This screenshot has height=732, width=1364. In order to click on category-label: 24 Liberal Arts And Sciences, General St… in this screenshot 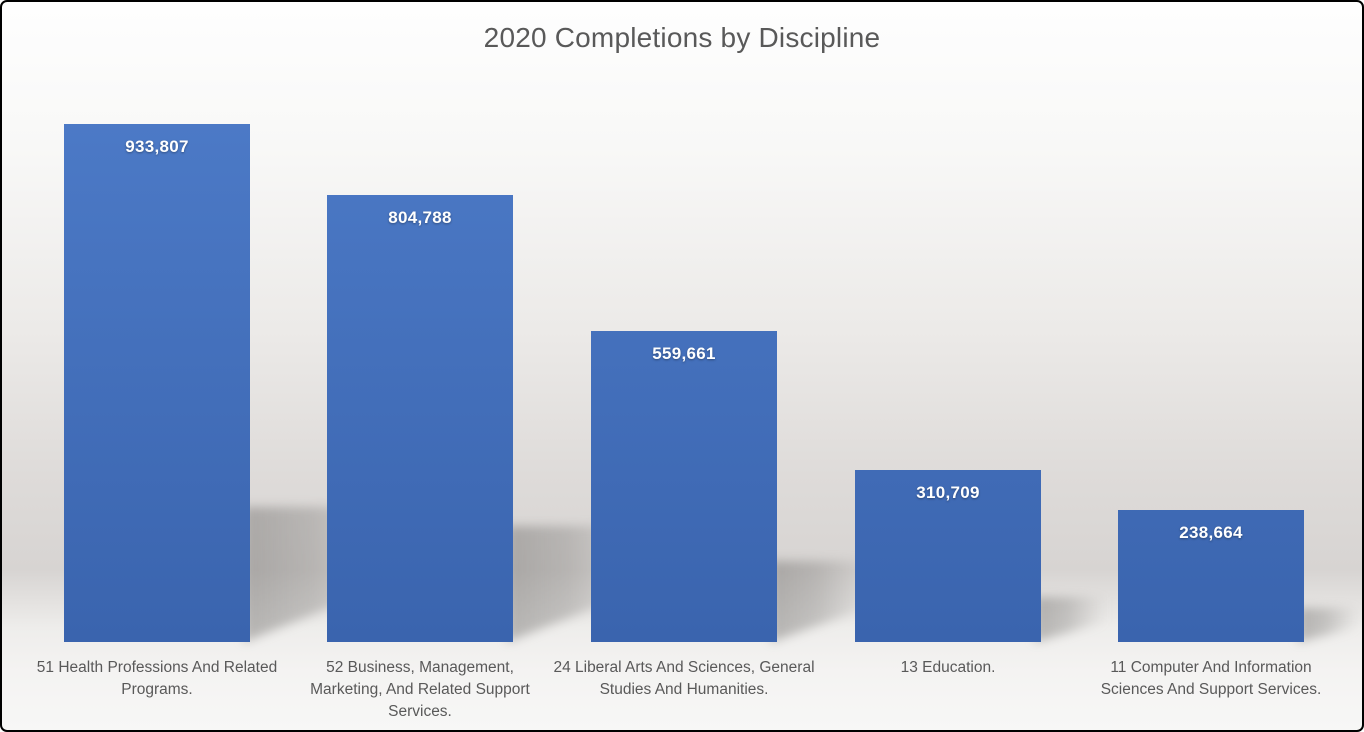, I will do `click(684, 678)`.